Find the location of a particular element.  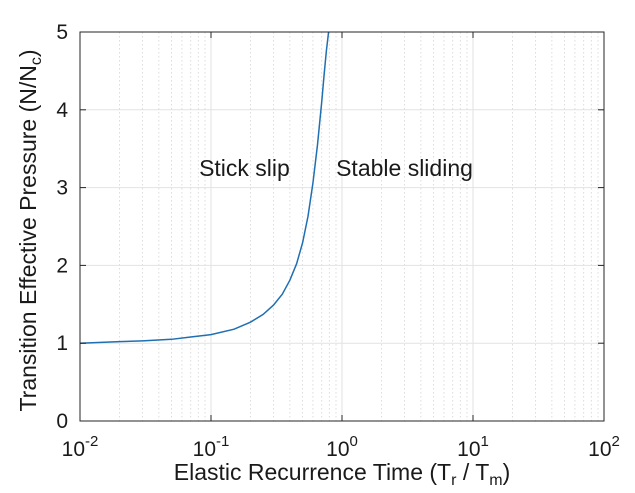

annotations: Stick slip Stable sliding is located at coordinates (336, 168).